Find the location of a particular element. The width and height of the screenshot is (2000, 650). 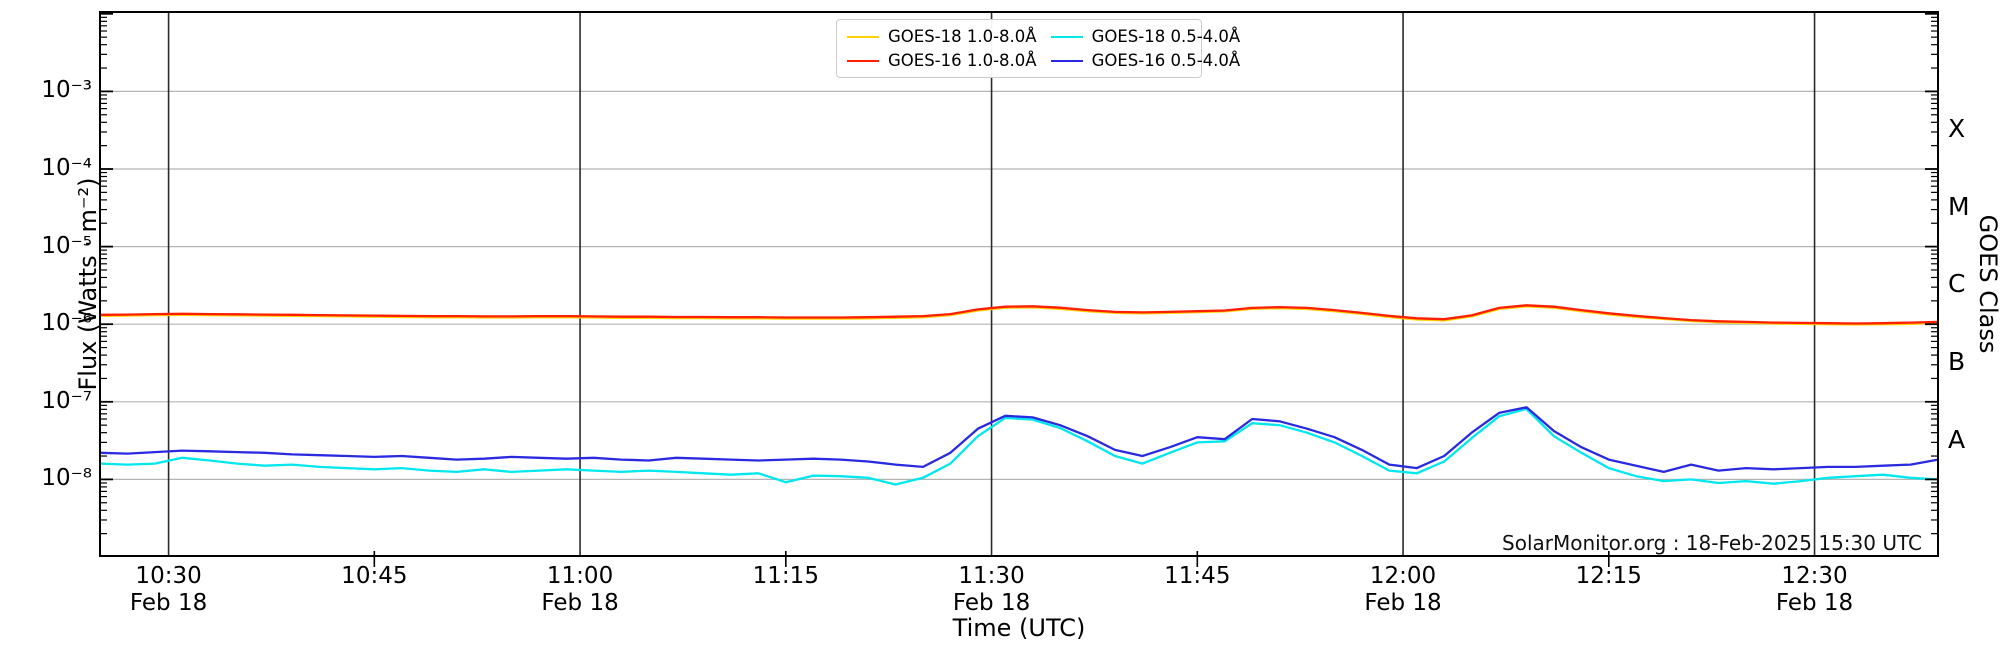

y-tick-label: 10⁻³ is located at coordinates (66, 90).